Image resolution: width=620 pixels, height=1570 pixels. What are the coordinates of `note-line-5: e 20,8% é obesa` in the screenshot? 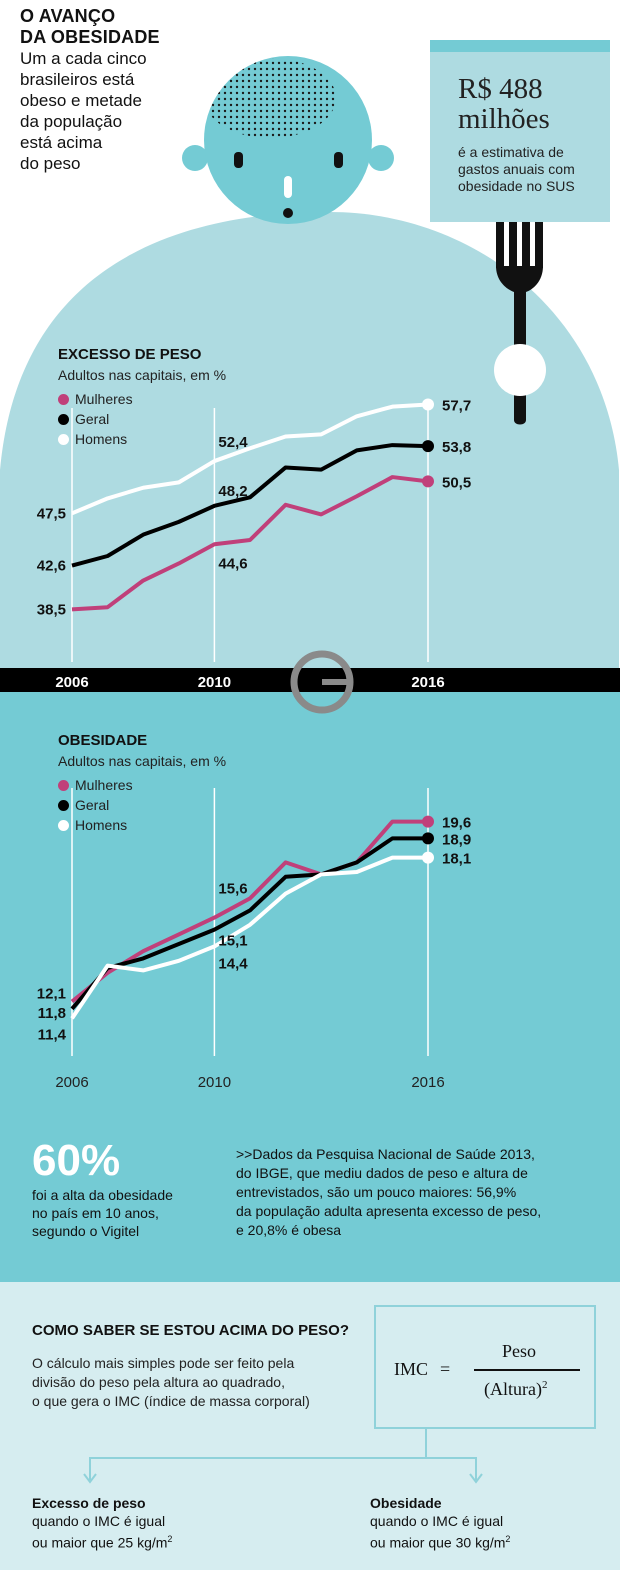 It's located at (289, 1230).